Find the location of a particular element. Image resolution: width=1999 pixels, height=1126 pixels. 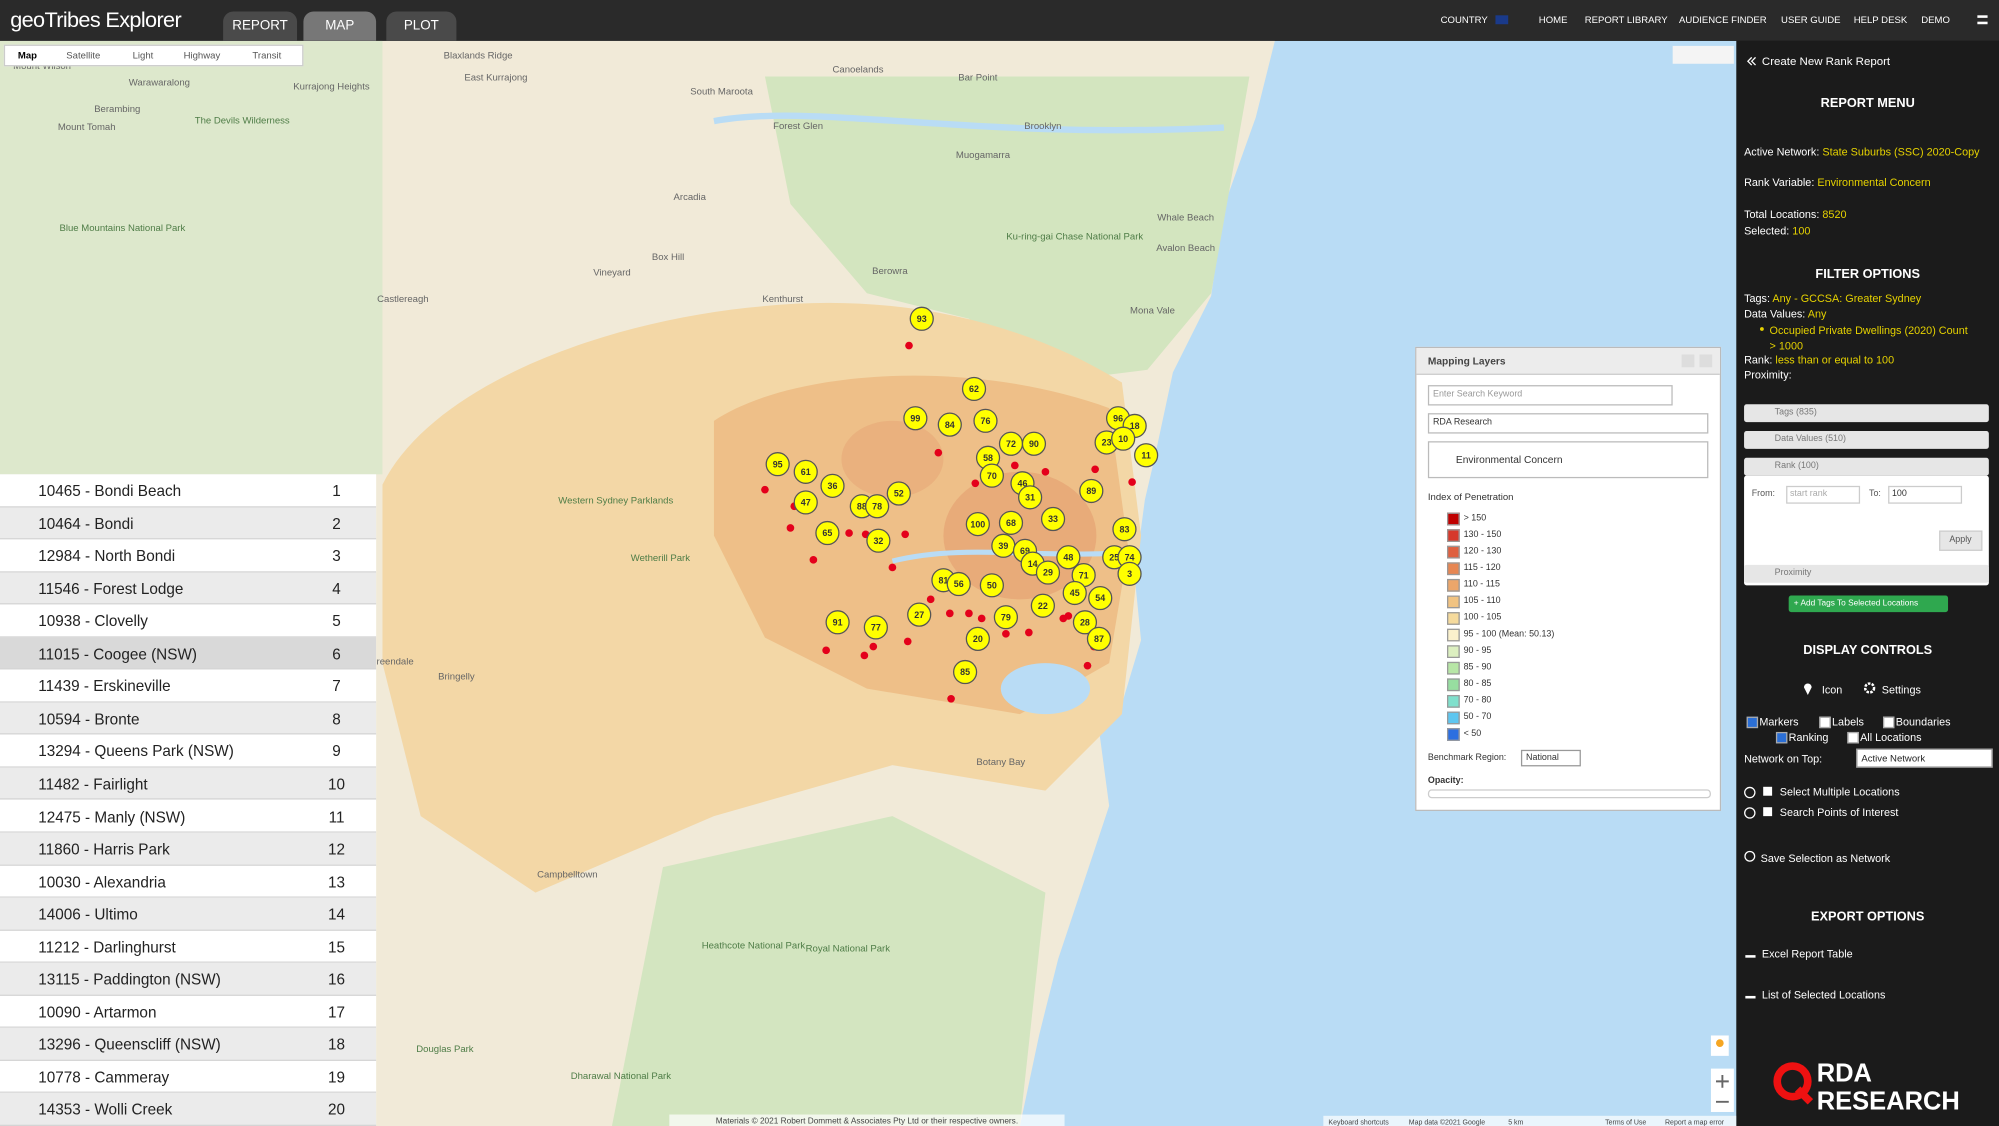

location-row: 11482 - Fairlight 10 is located at coordinates (188, 784).